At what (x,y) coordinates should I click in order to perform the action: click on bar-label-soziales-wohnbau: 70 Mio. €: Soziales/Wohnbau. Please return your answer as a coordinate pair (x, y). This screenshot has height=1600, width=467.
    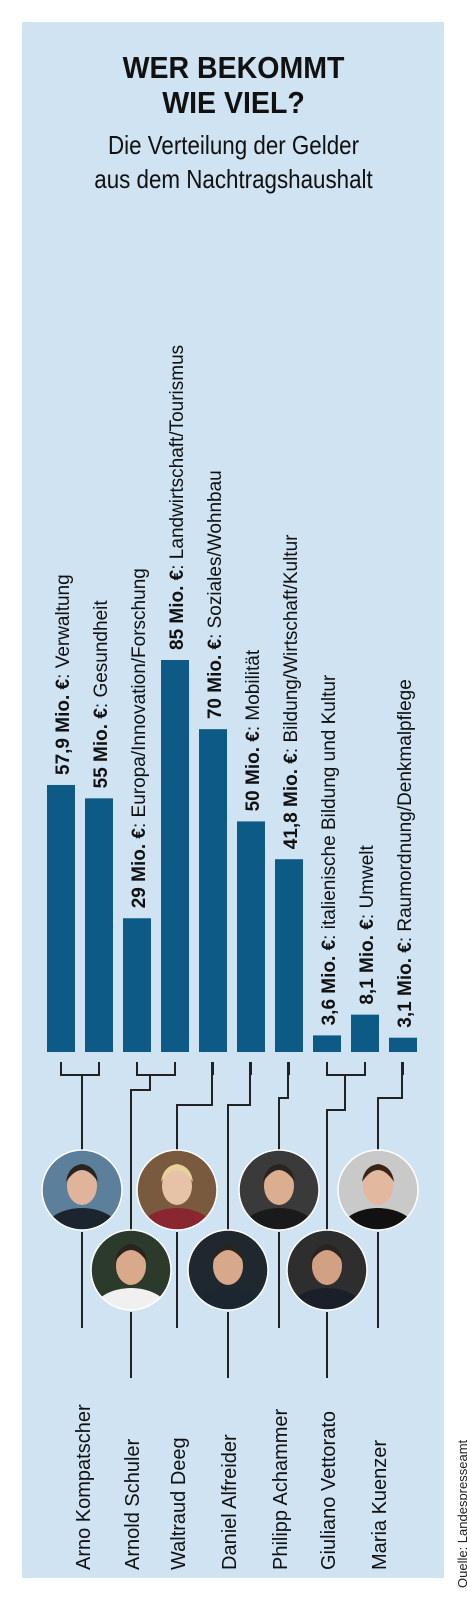
    Looking at the image, I should click on (215, 594).